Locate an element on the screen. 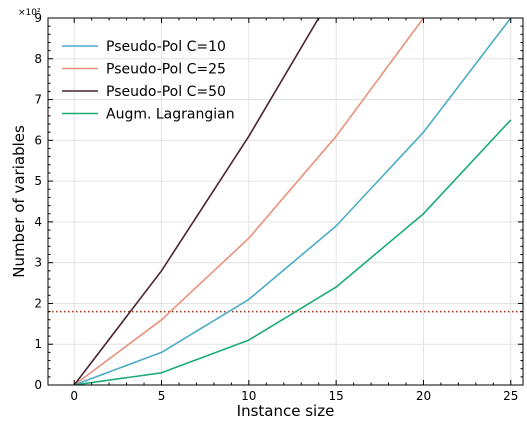 This screenshot has height=425, width=527. x-tick-label: 25 is located at coordinates (510, 396).